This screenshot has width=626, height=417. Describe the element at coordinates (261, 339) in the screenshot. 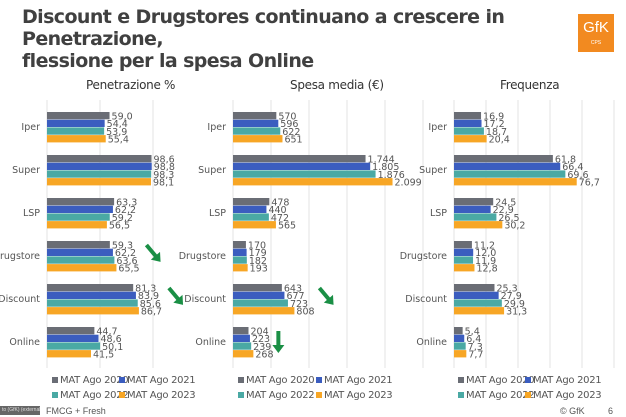

I see `data-label: 223` at that location.